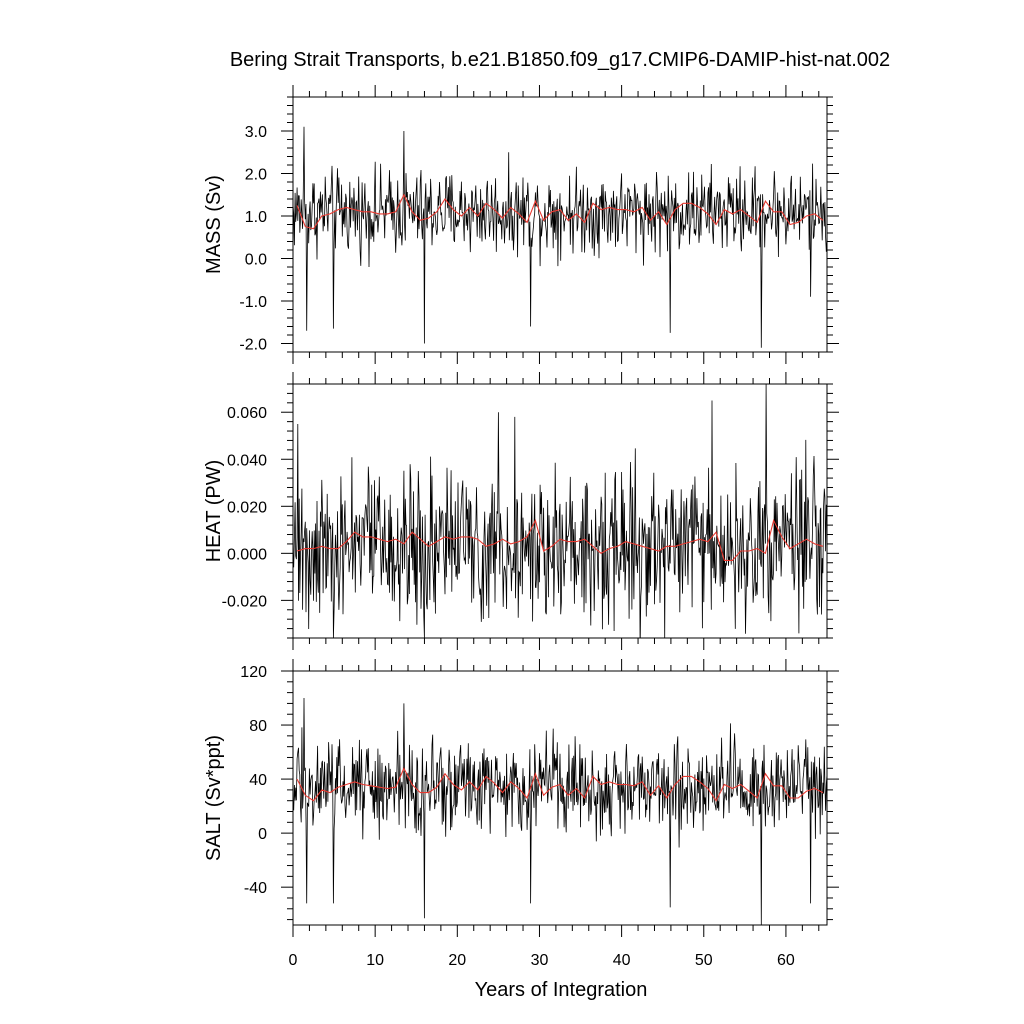 The height and width of the screenshot is (1024, 1024). Describe the element at coordinates (247, 413) in the screenshot. I see `heat-y-tick-label: 0.060` at that location.